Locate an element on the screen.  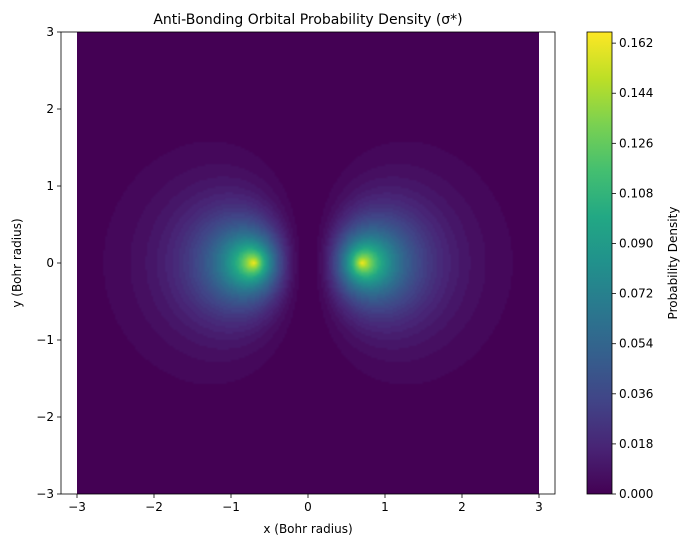
y-tick-label: 1 is located at coordinates (50, 186).